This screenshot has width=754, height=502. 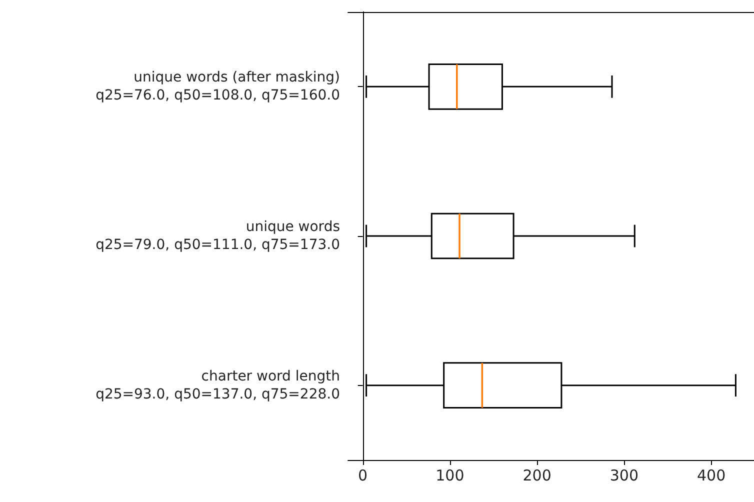 I want to click on x-tick-label: 100, so click(x=450, y=475).